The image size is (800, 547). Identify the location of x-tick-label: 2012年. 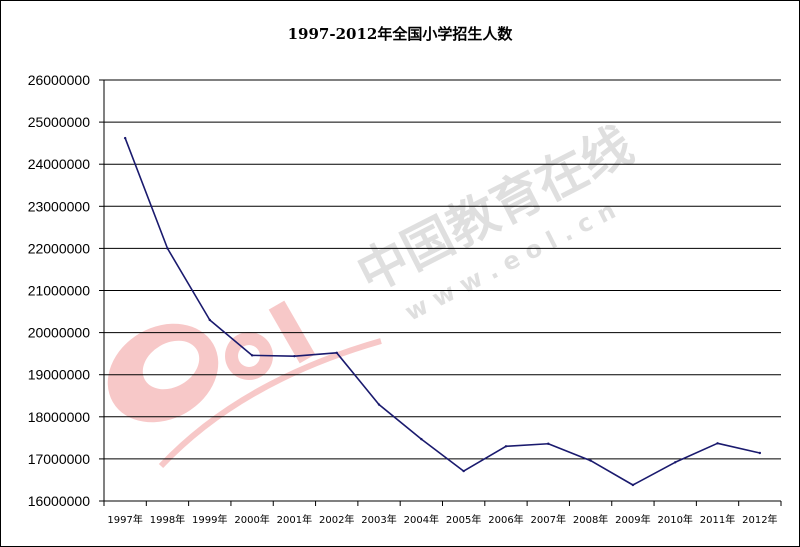
(759, 519).